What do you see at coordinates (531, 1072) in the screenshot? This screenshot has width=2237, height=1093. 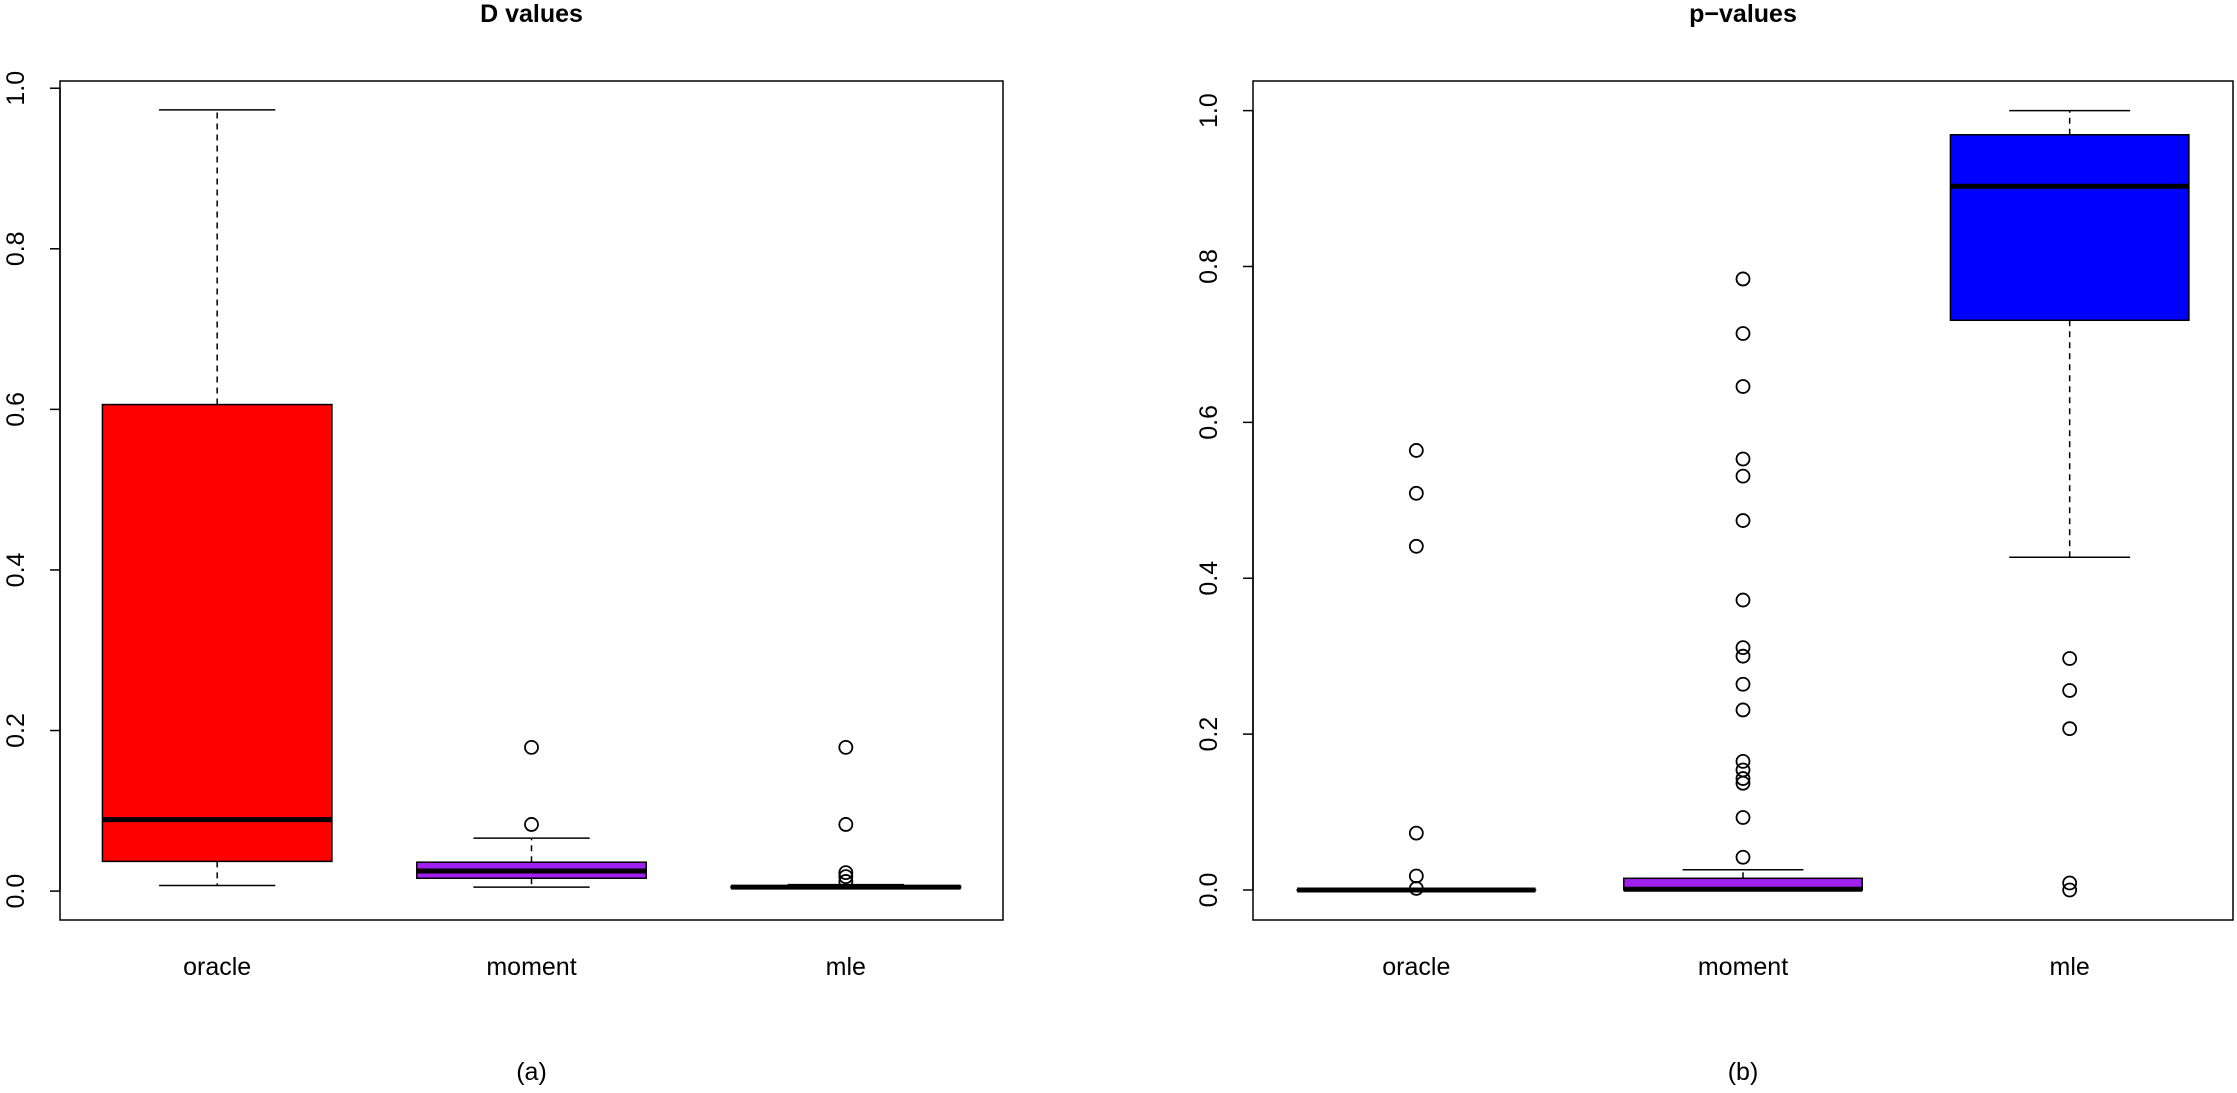 I see `caption: (a)` at bounding box center [531, 1072].